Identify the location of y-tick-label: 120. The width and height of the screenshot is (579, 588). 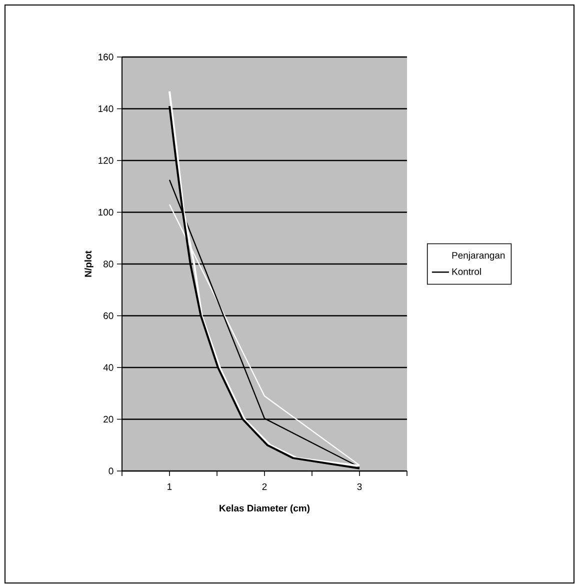
(106, 160).